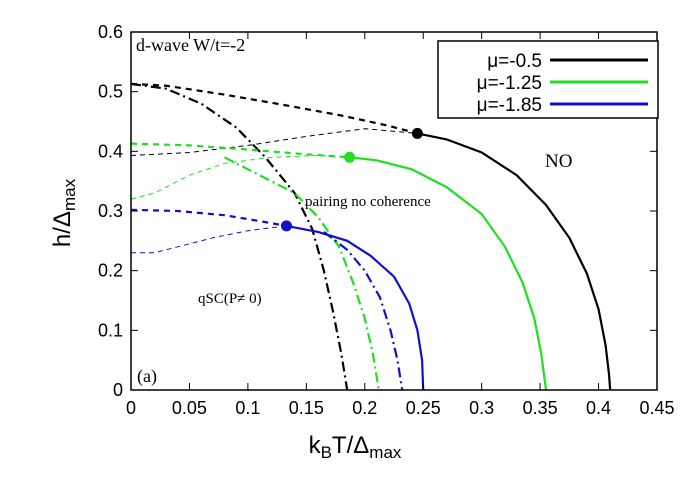 This screenshot has height=480, width=685. I want to click on y-axis-label: h/Δmax, so click(64, 212).